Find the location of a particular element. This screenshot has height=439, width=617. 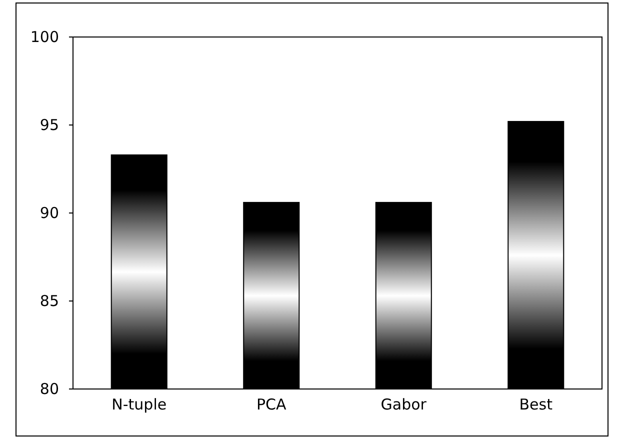

y-tick-label: 95 is located at coordinates (49, 125).